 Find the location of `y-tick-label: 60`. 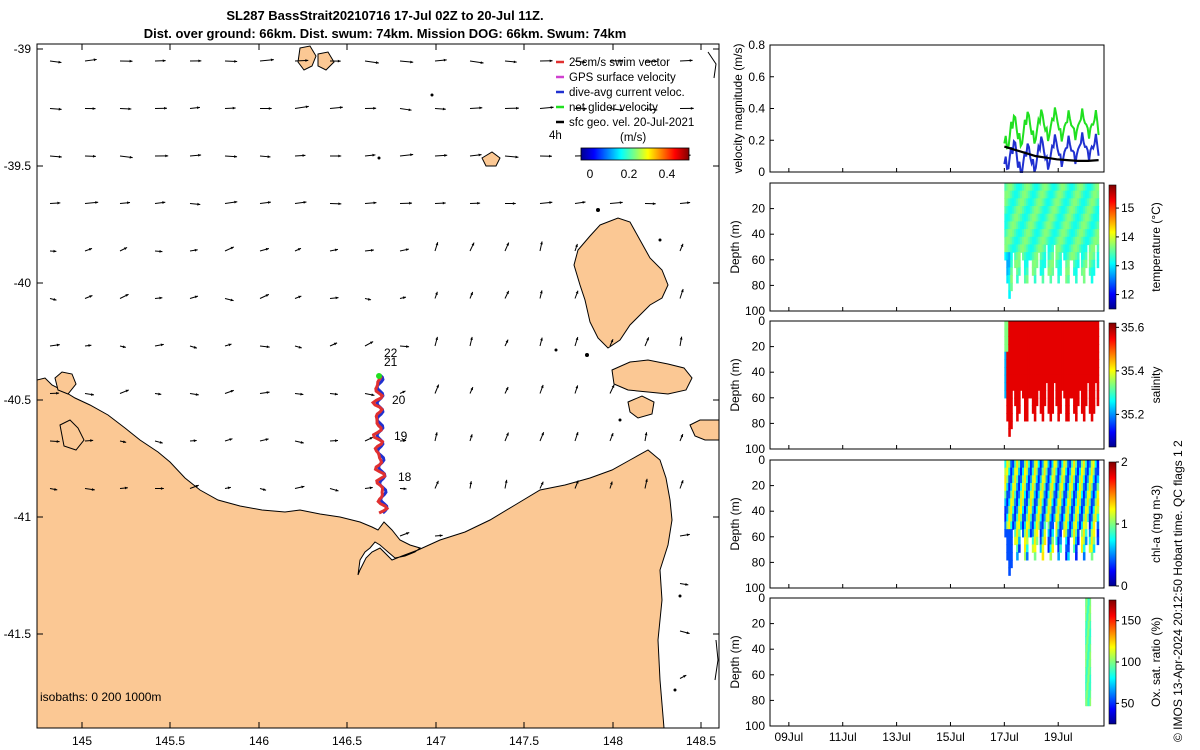

y-tick-label: 60 is located at coordinates (759, 537).